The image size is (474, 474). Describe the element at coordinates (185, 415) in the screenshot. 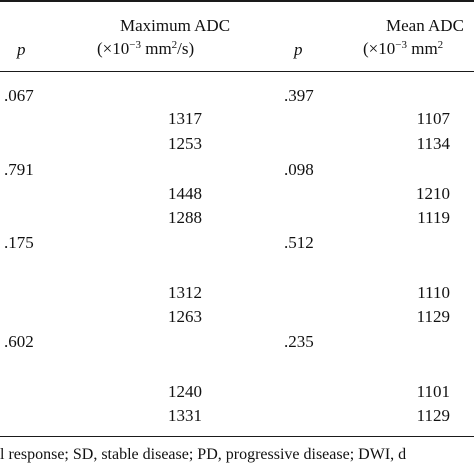

I see `max-adc-value: 1331` at that location.